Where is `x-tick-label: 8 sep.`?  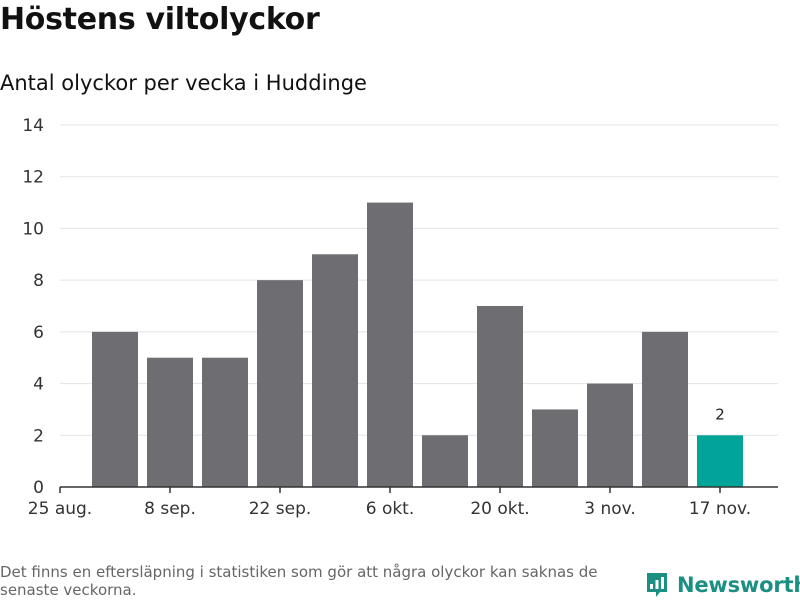
x-tick-label: 8 sep. is located at coordinates (170, 509).